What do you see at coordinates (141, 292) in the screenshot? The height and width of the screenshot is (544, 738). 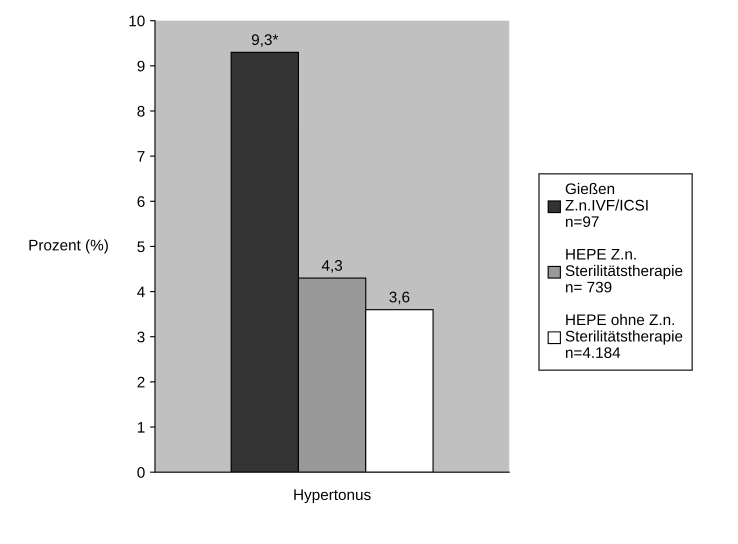 I see `y-tick-label: 4` at bounding box center [141, 292].